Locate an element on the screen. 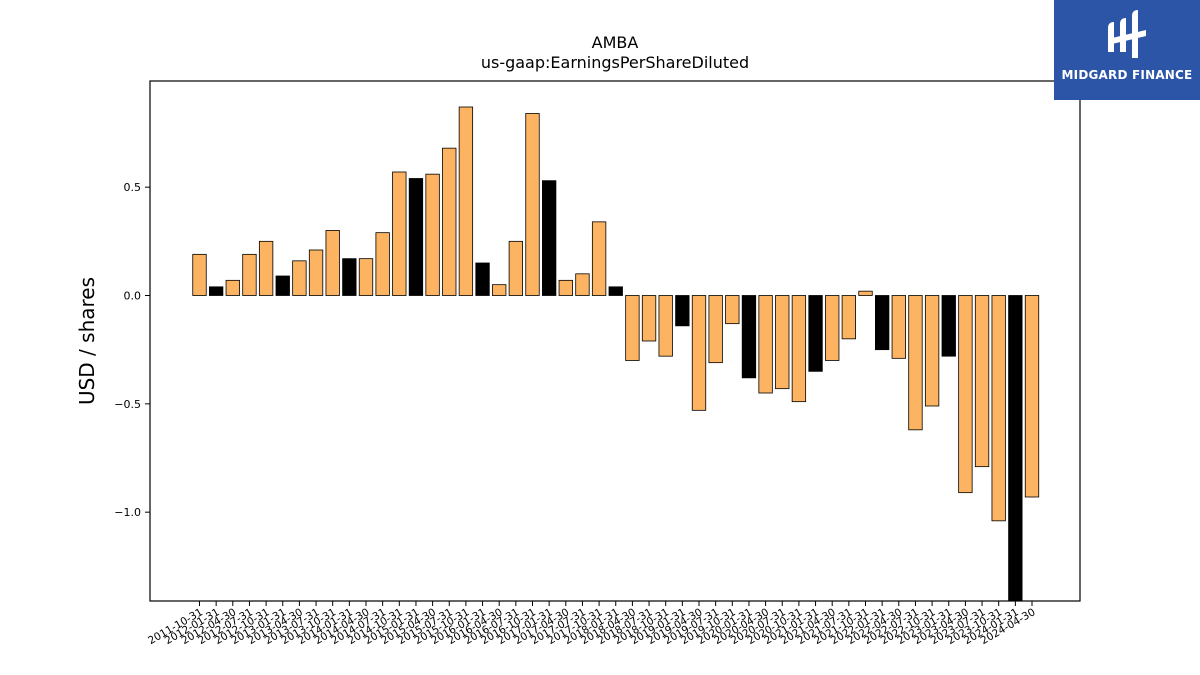  chart-title: AMBA is located at coordinates (615, 42).